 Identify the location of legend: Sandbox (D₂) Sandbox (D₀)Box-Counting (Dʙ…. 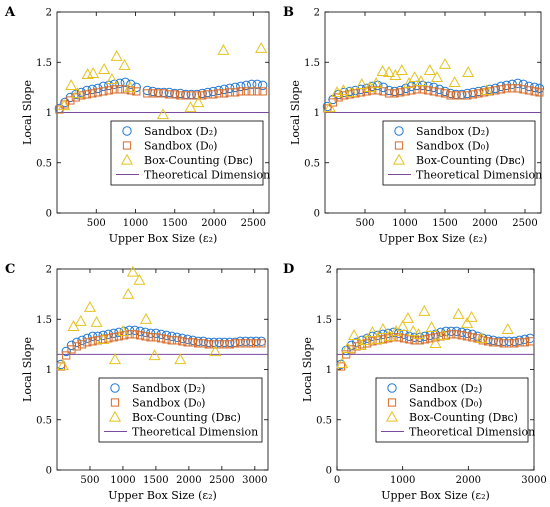
(180, 410).